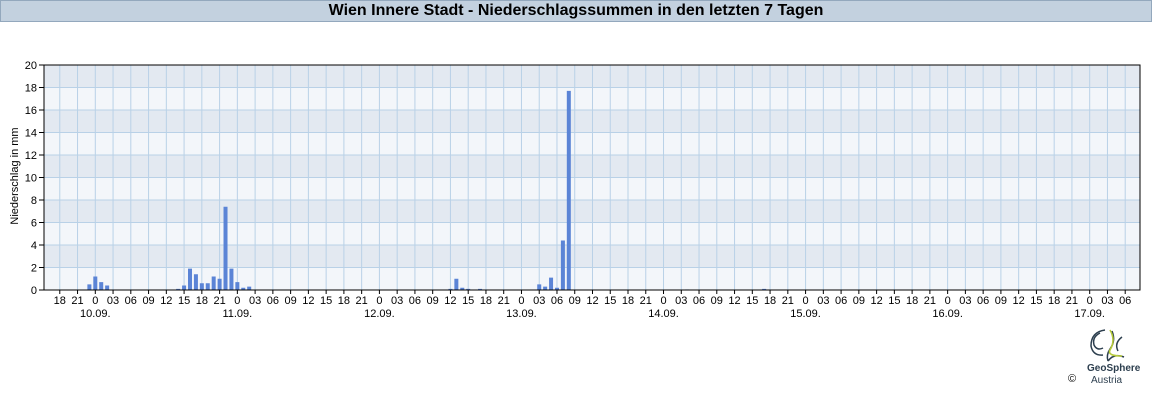 This screenshot has width=1152, height=400. Describe the element at coordinates (947, 314) in the screenshot. I see `x-date-label: 16.09.` at that location.